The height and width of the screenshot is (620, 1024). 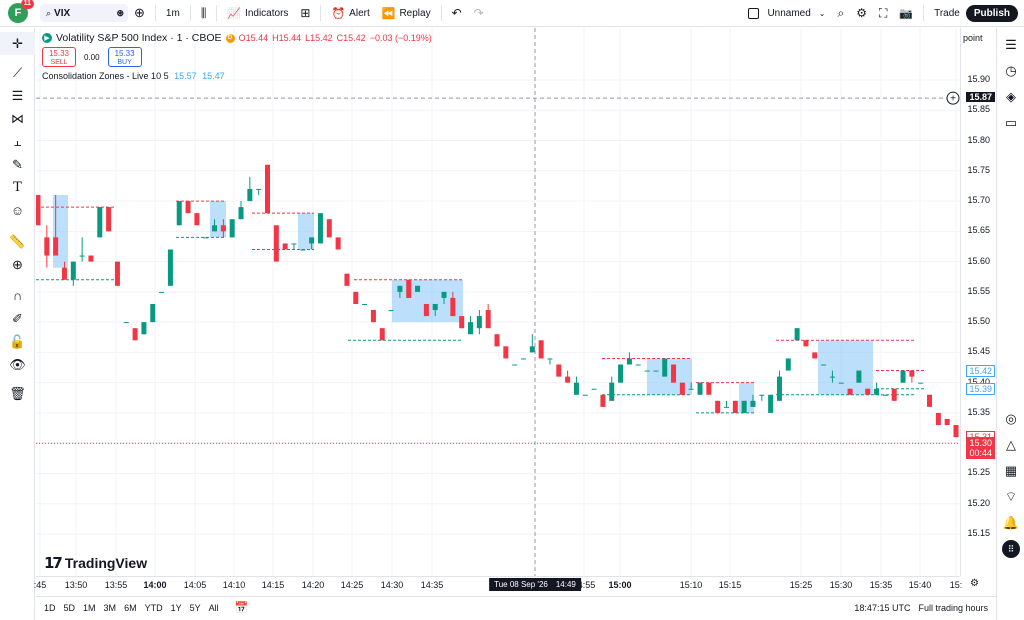 What do you see at coordinates (841, 13) in the screenshot?
I see `quick-search-button: ⌕` at bounding box center [841, 13].